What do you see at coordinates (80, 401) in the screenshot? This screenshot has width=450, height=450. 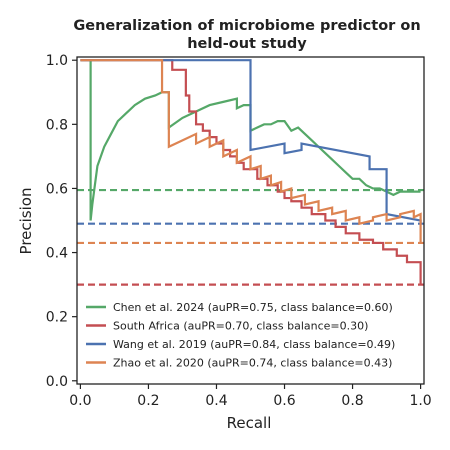 I see `x-tick-label: 0.0` at bounding box center [80, 401].